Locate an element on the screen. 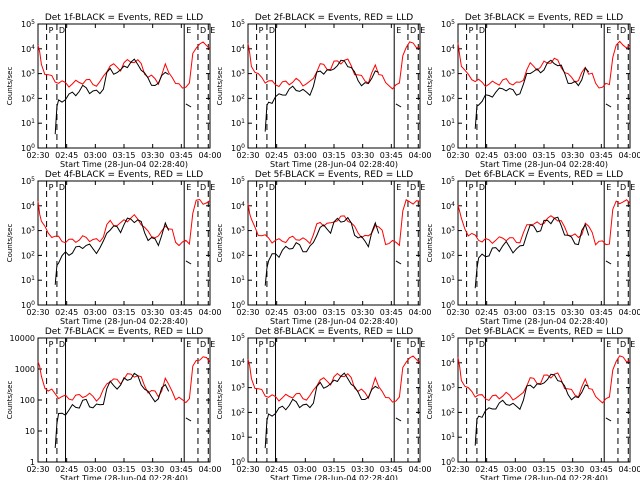  panel-title: Det 8f-BLACK = Events, RED = LLD is located at coordinates (334, 332).